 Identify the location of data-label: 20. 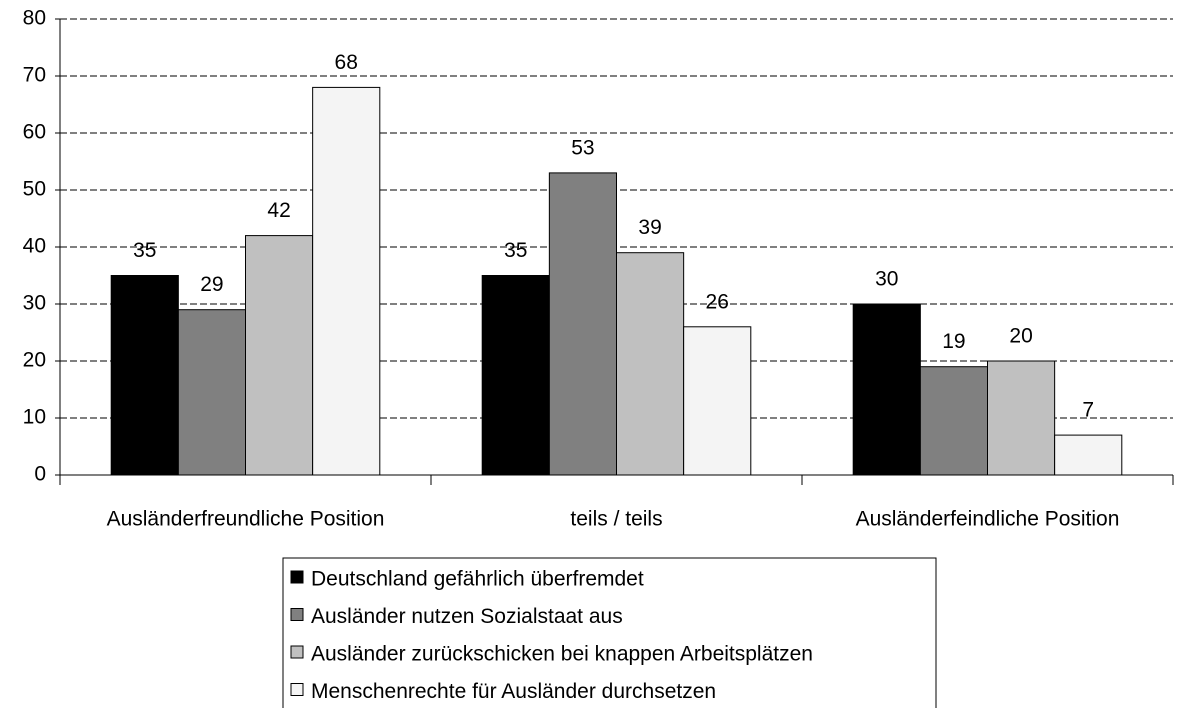
(1020, 336).